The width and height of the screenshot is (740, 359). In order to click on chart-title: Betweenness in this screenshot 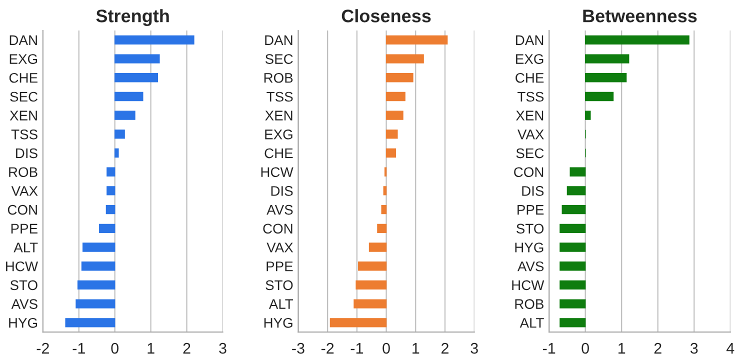, I will do `click(640, 16)`.